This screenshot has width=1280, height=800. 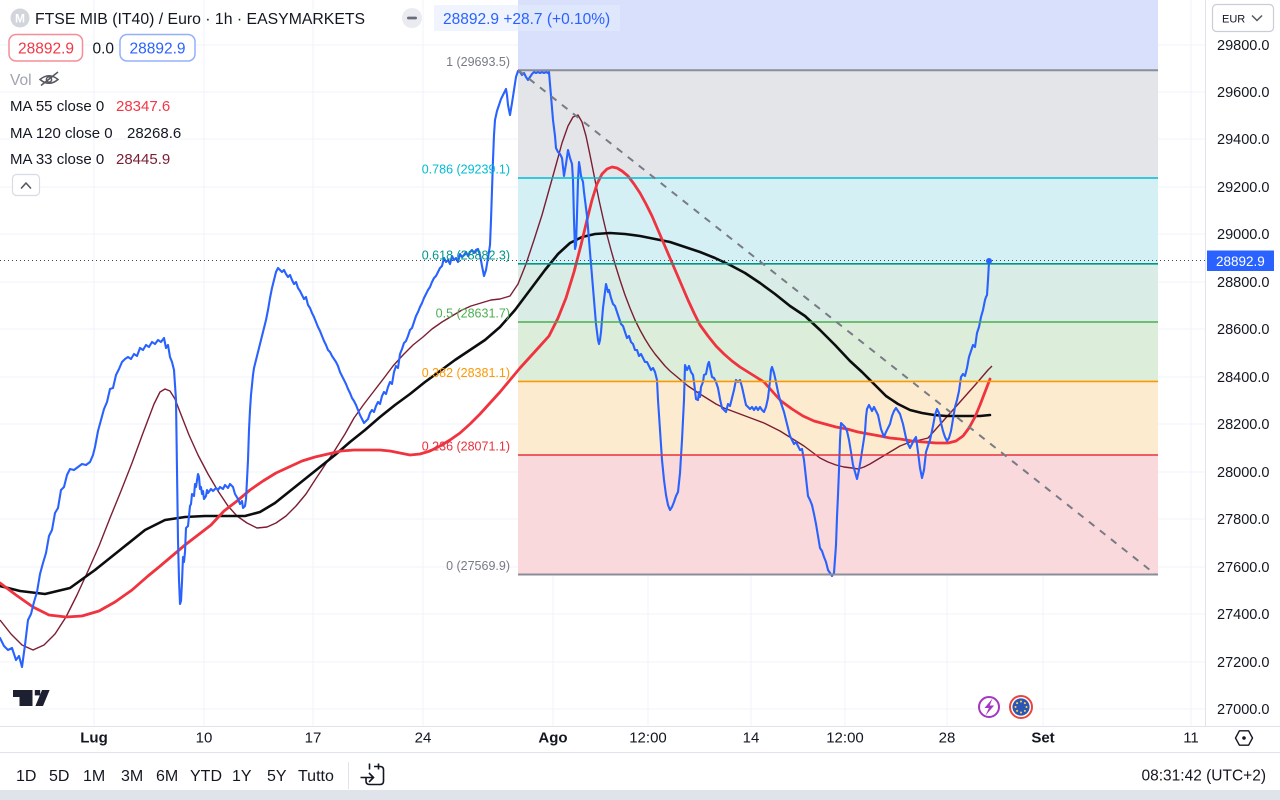 I want to click on svg-text: 27800.0, so click(x=1243, y=520).